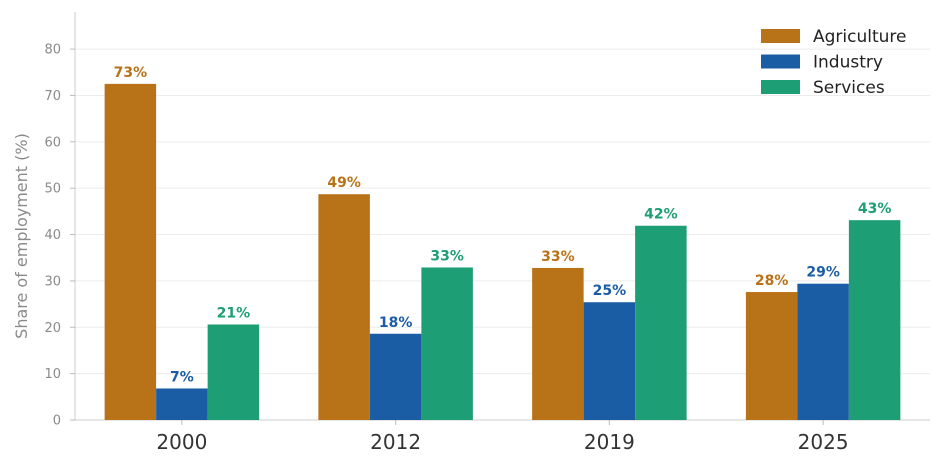  I want to click on data-label-industry-2000: 7%, so click(182, 377).